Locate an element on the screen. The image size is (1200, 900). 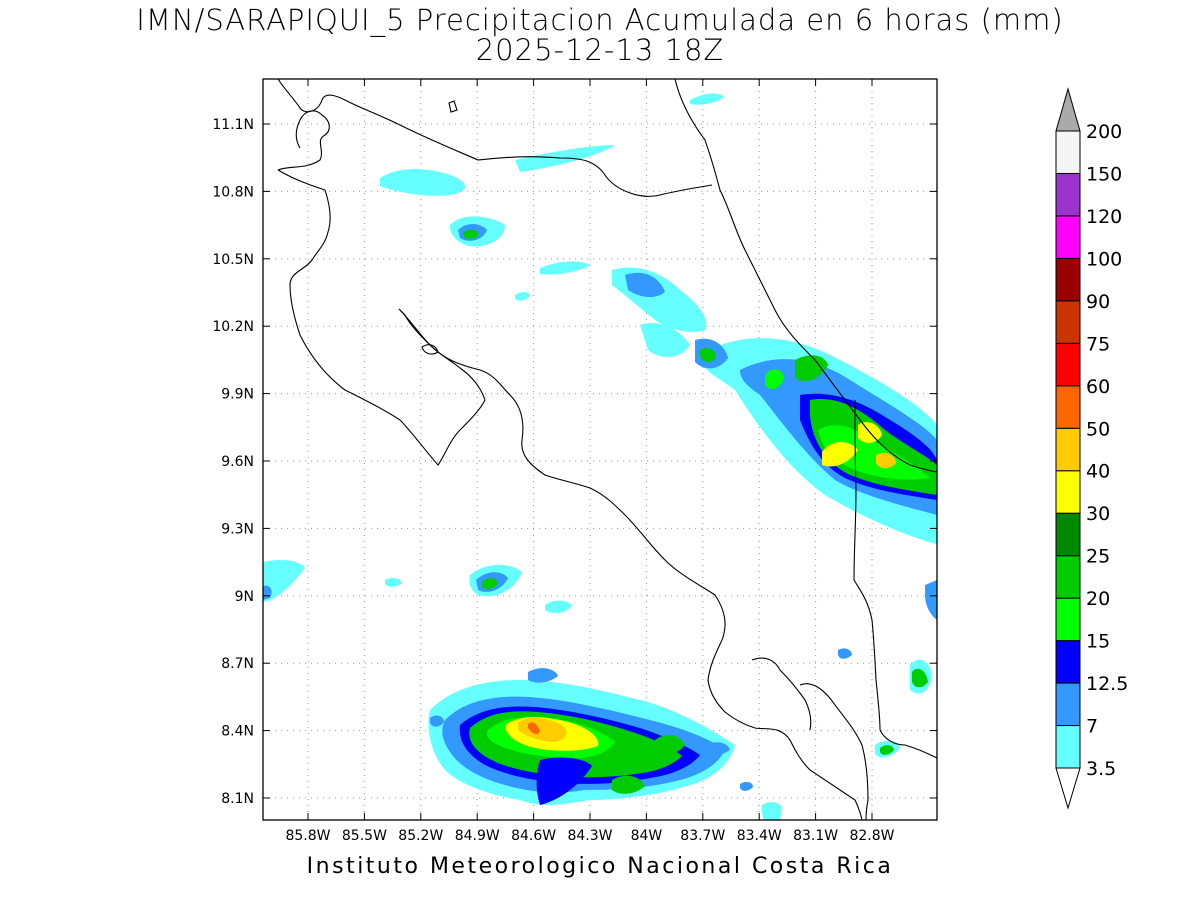
lon-tick-label: 84.3W is located at coordinates (589, 836).